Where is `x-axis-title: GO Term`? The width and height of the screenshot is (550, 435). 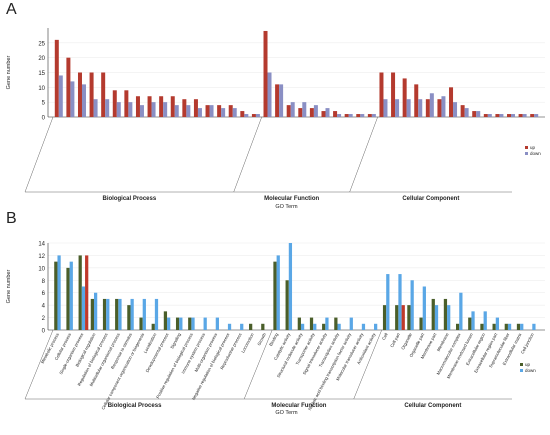 x-axis-title: GO Term is located at coordinates (286, 207).